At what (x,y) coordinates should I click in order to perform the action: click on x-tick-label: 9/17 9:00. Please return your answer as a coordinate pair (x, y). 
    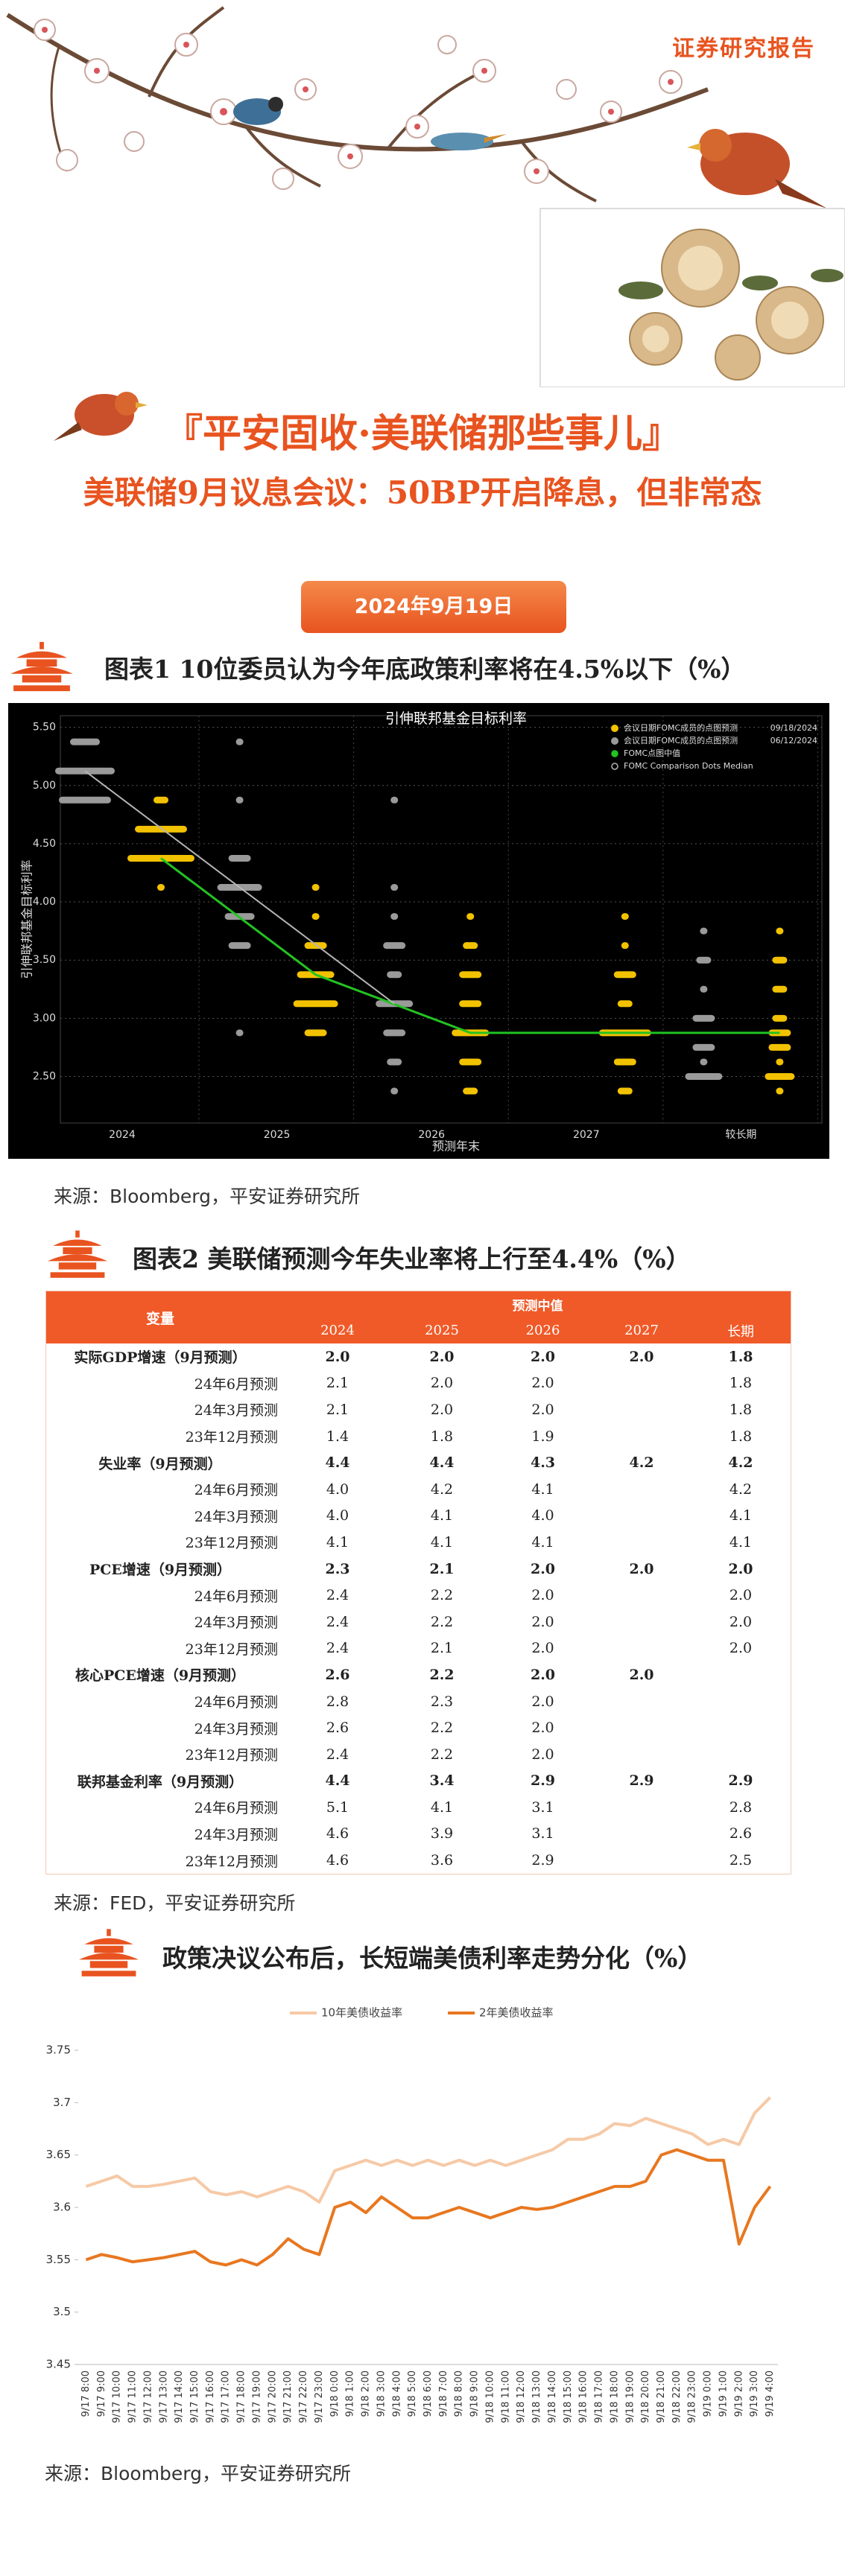
    Looking at the image, I should click on (101, 2393).